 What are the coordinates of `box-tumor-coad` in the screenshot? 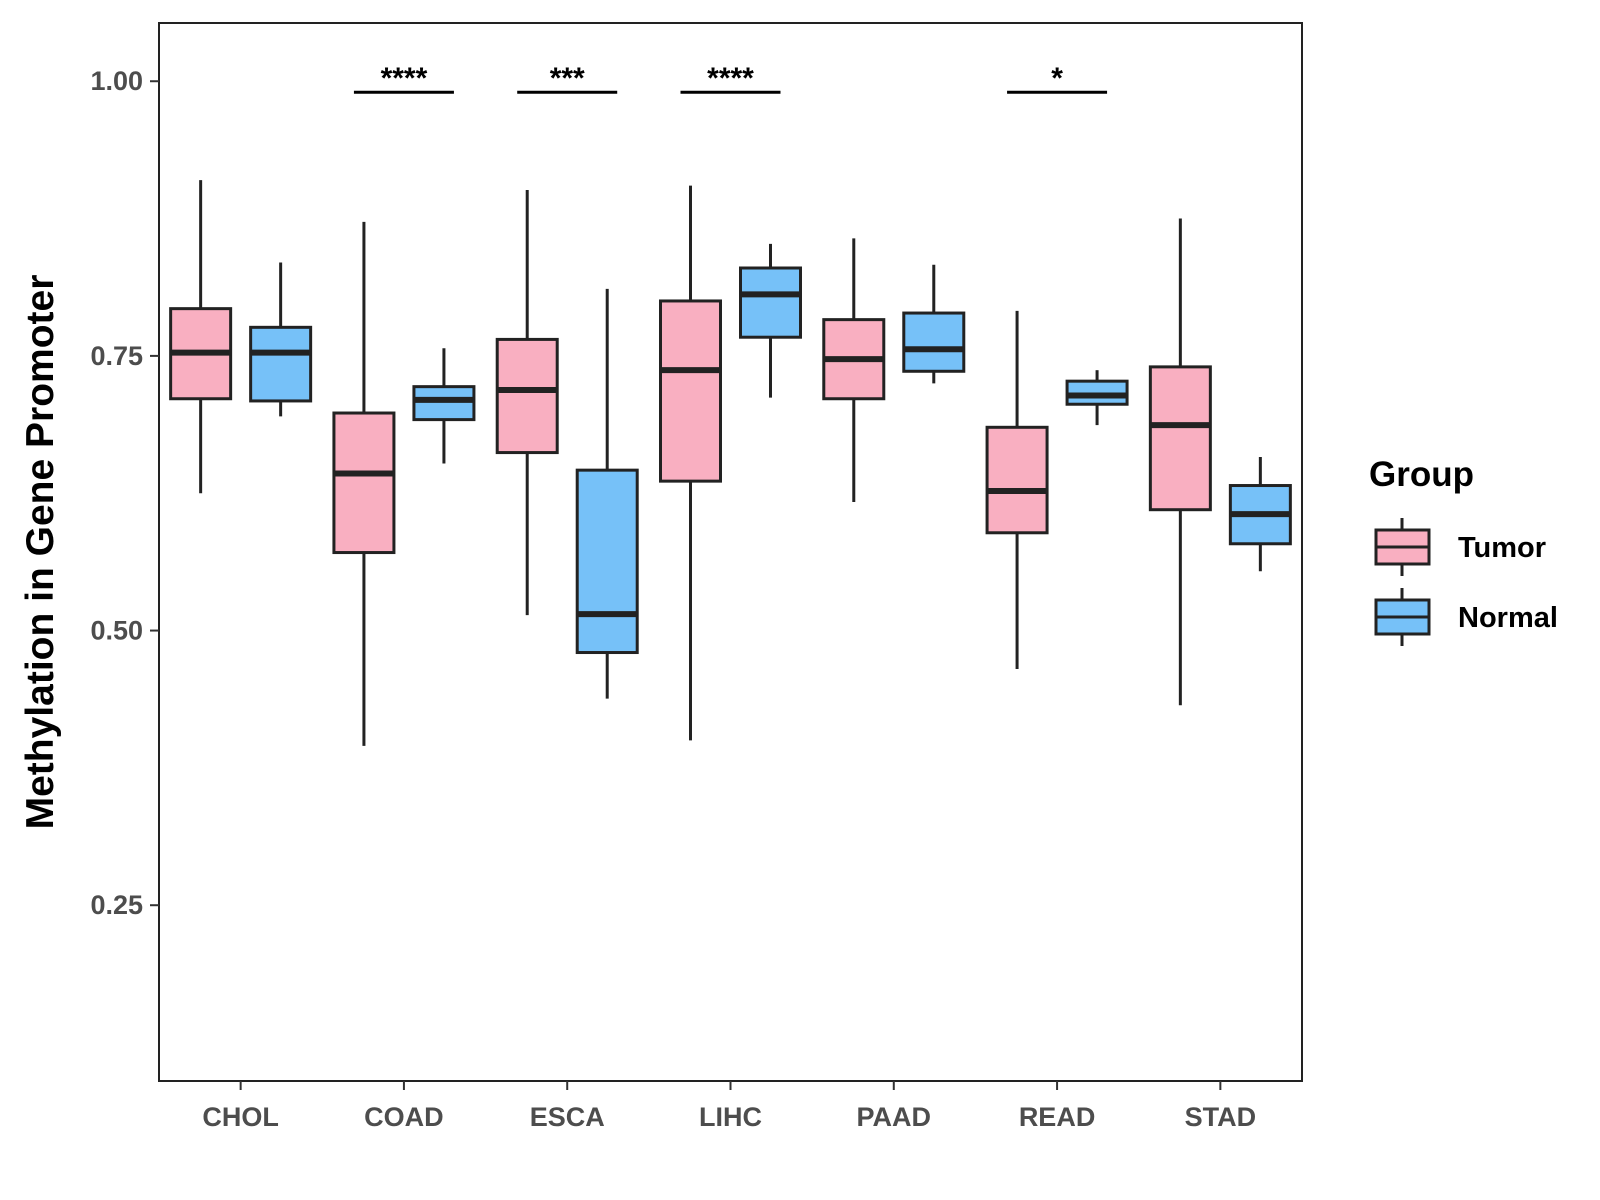 It's located at (364, 483).